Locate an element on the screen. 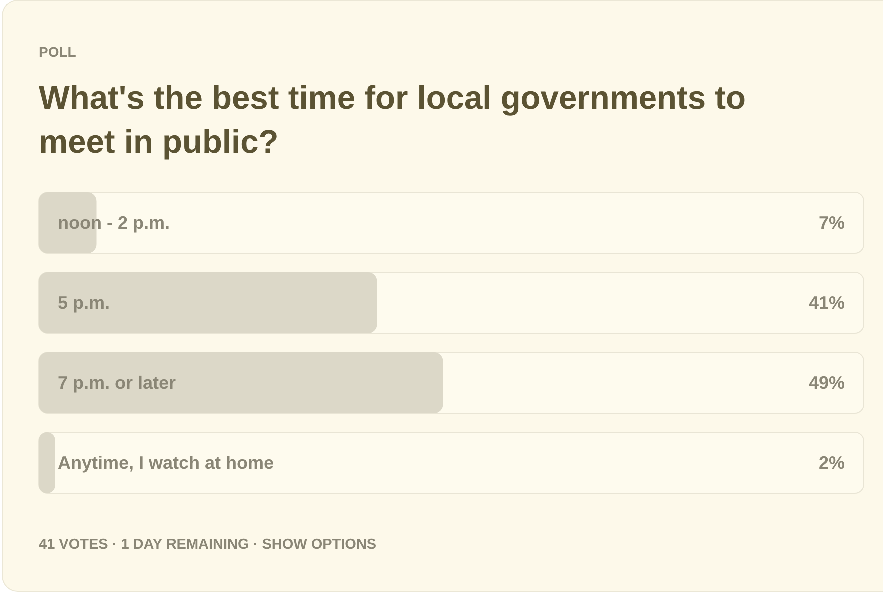 The height and width of the screenshot is (595, 883). text: 41 VOTES · 1 DAY REMAINING · SHOW OPTIONS is located at coordinates (208, 545).